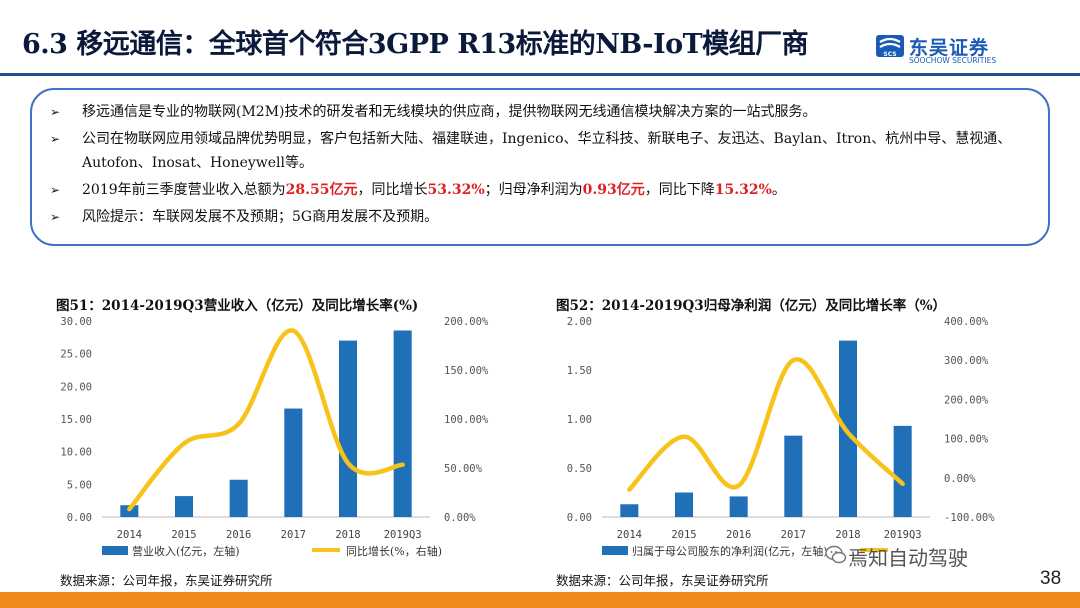  I want to click on bullet-item: ➢ 风险提示：车联网发展不及预期；5G商用发展不及预期。, so click(545, 217).